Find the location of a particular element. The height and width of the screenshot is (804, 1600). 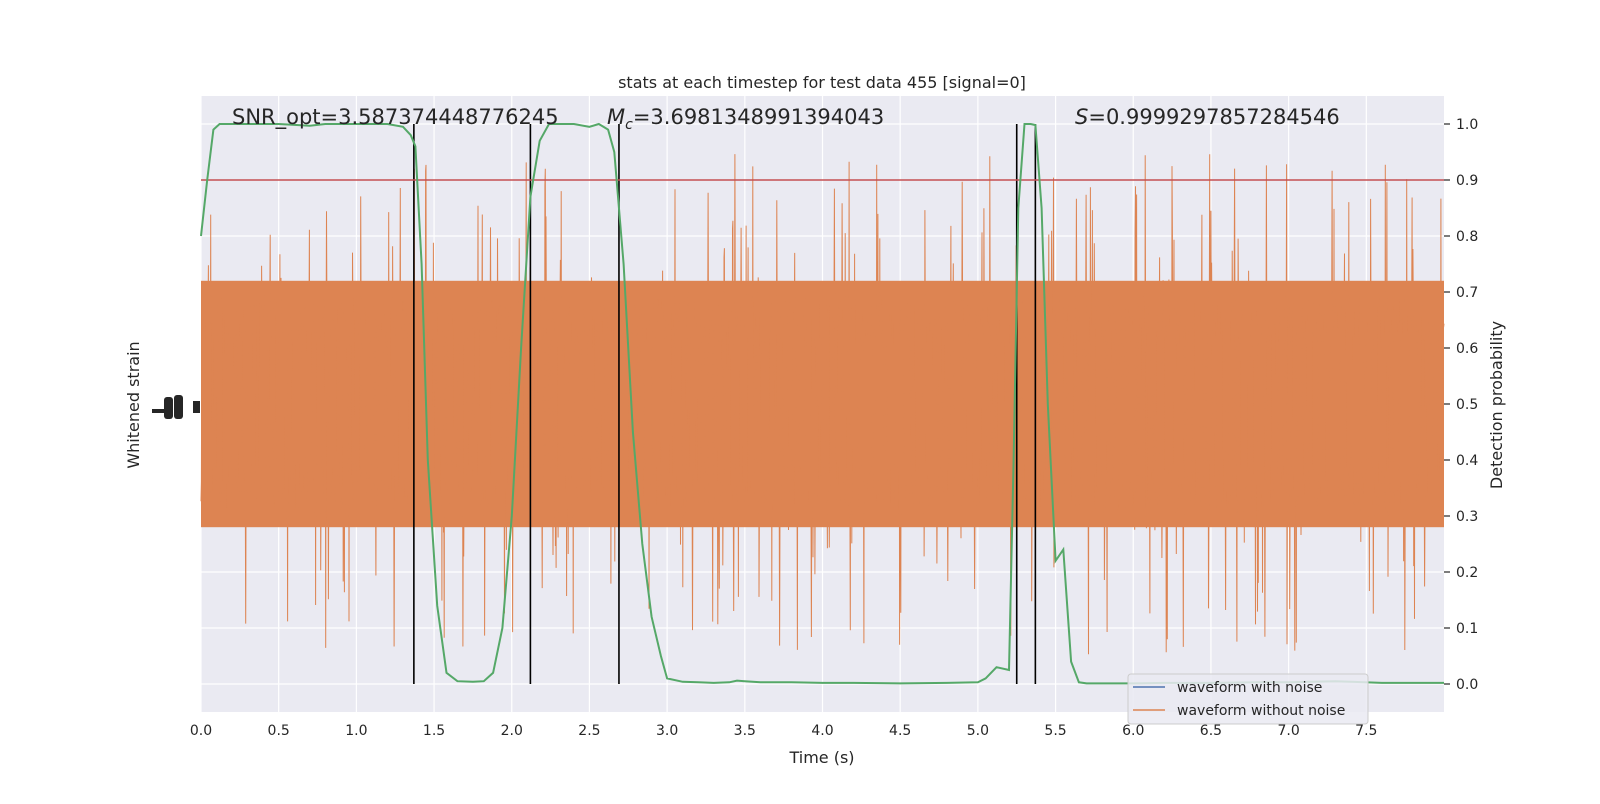

x-tick-label-15: 7.5 is located at coordinates (1366, 731).